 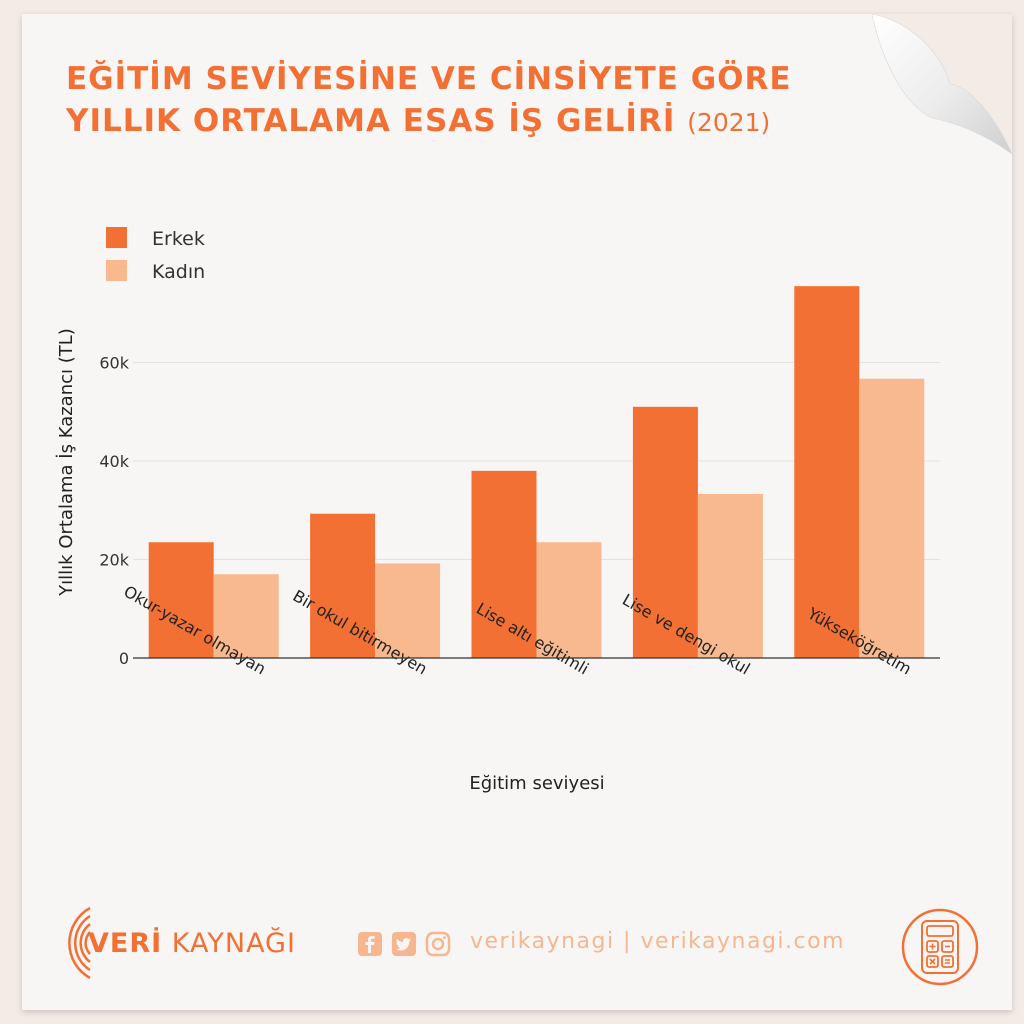 What do you see at coordinates (229, 943) in the screenshot?
I see `brand-suffix: KAYNAĞI` at bounding box center [229, 943].